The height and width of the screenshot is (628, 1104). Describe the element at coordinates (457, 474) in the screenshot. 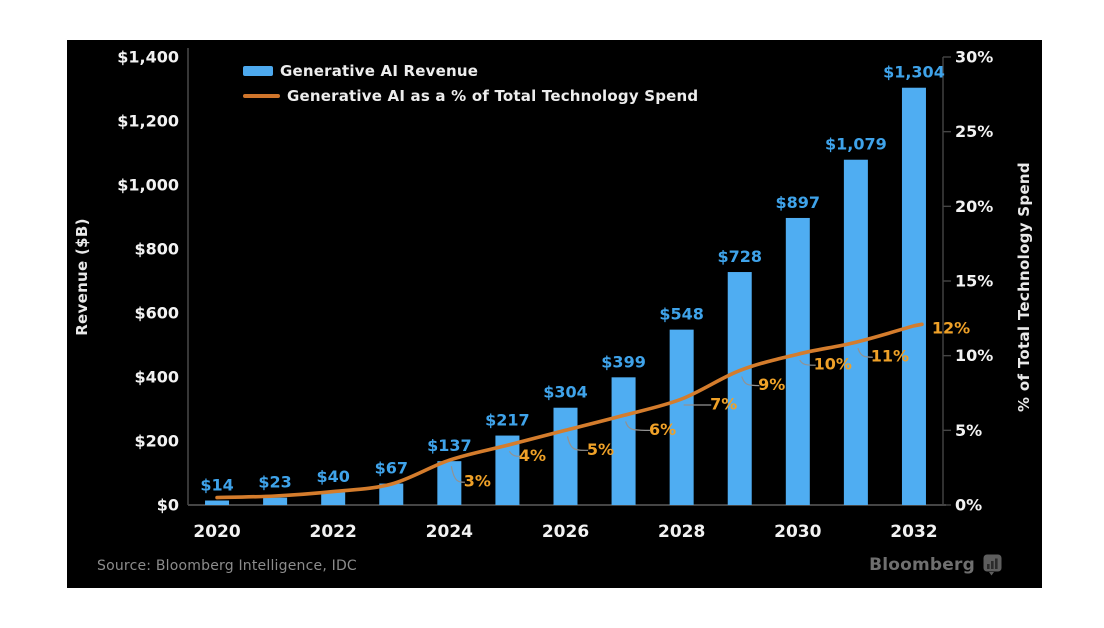

I see `pct-leader-2024` at that location.